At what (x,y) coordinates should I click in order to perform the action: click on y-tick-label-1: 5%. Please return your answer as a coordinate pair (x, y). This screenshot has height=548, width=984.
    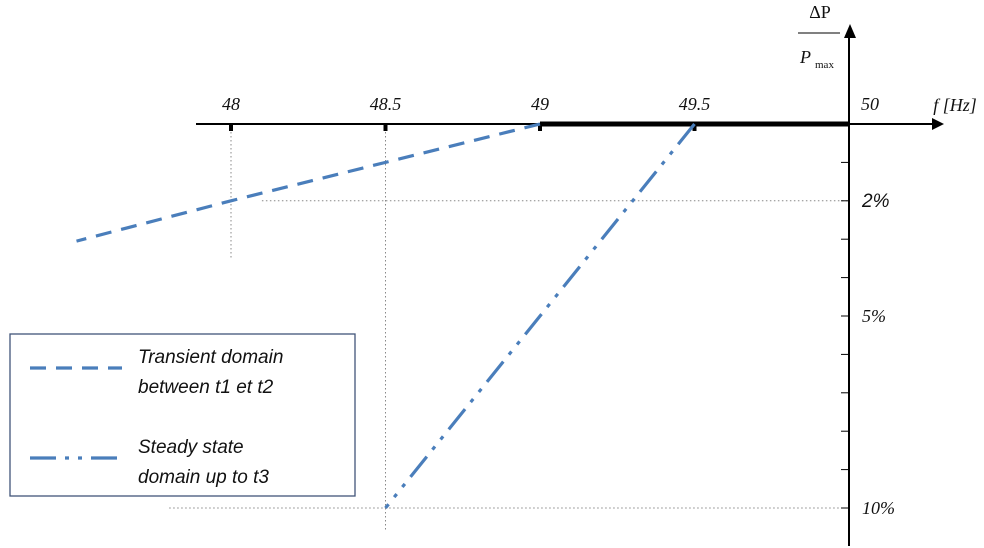
    Looking at the image, I should click on (874, 316).